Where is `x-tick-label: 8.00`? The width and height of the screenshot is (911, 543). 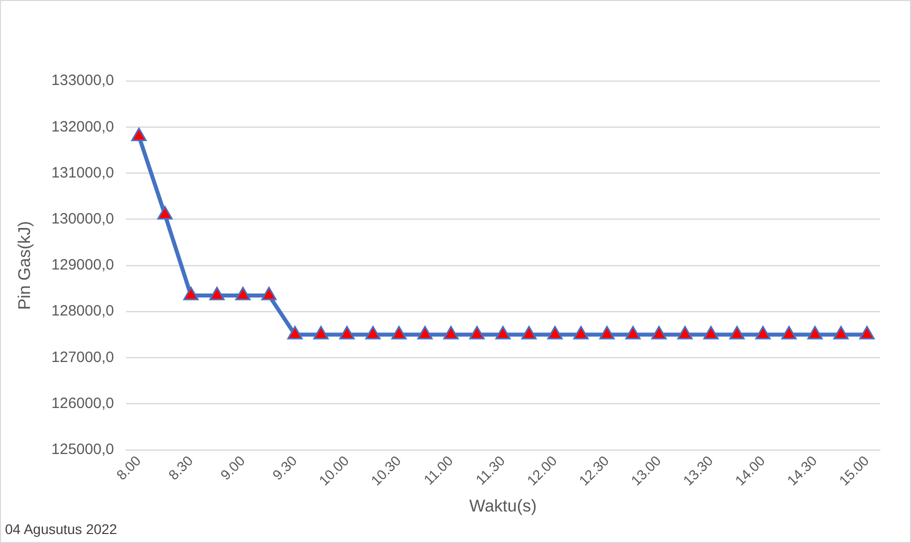
x-tick-label: 8.00 is located at coordinates (128, 468).